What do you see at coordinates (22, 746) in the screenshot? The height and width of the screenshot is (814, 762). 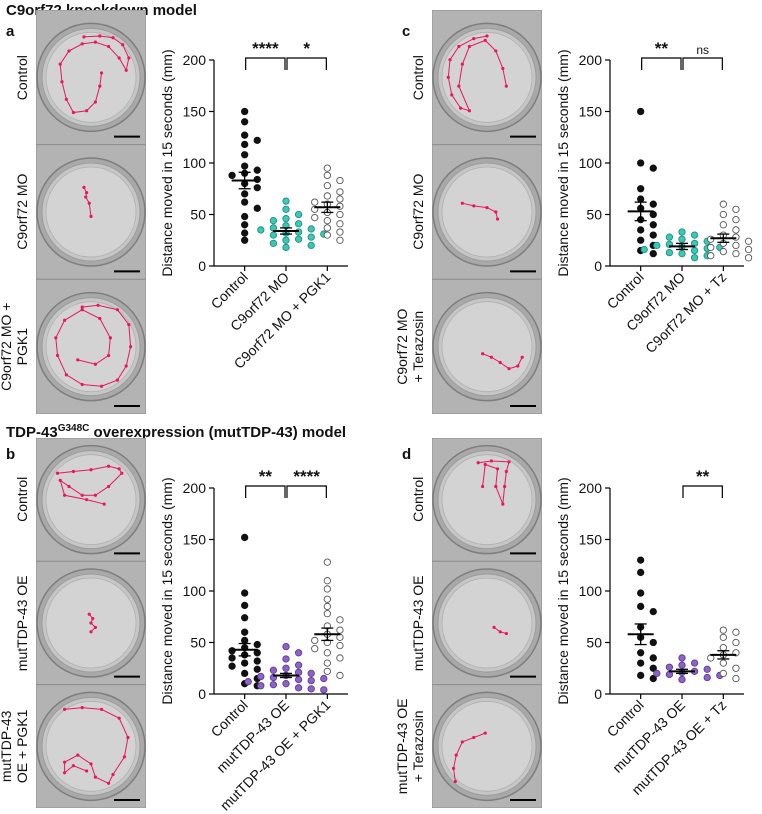 I see `row-label-line: OE + PGK1` at bounding box center [22, 746].